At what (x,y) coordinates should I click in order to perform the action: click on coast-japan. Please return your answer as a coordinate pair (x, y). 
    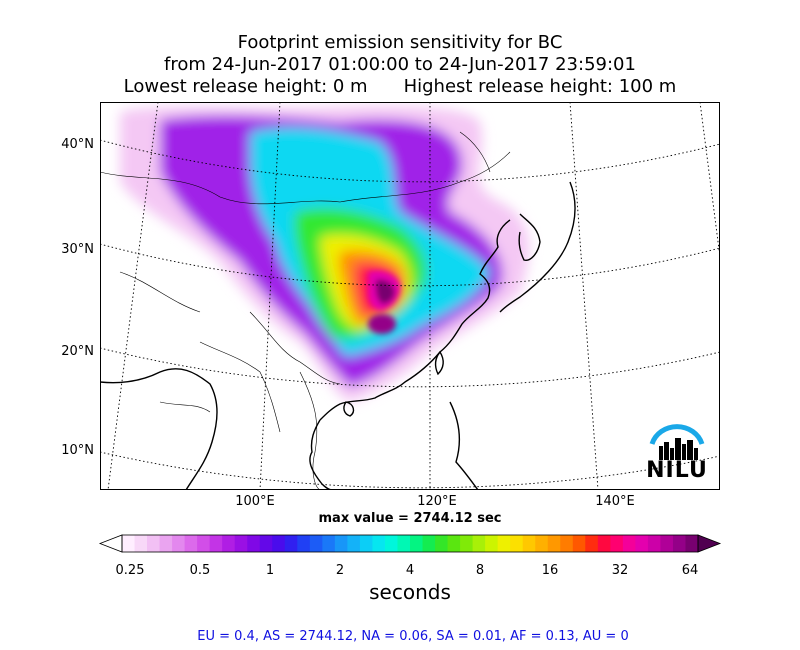
    Looking at the image, I should click on (537, 247).